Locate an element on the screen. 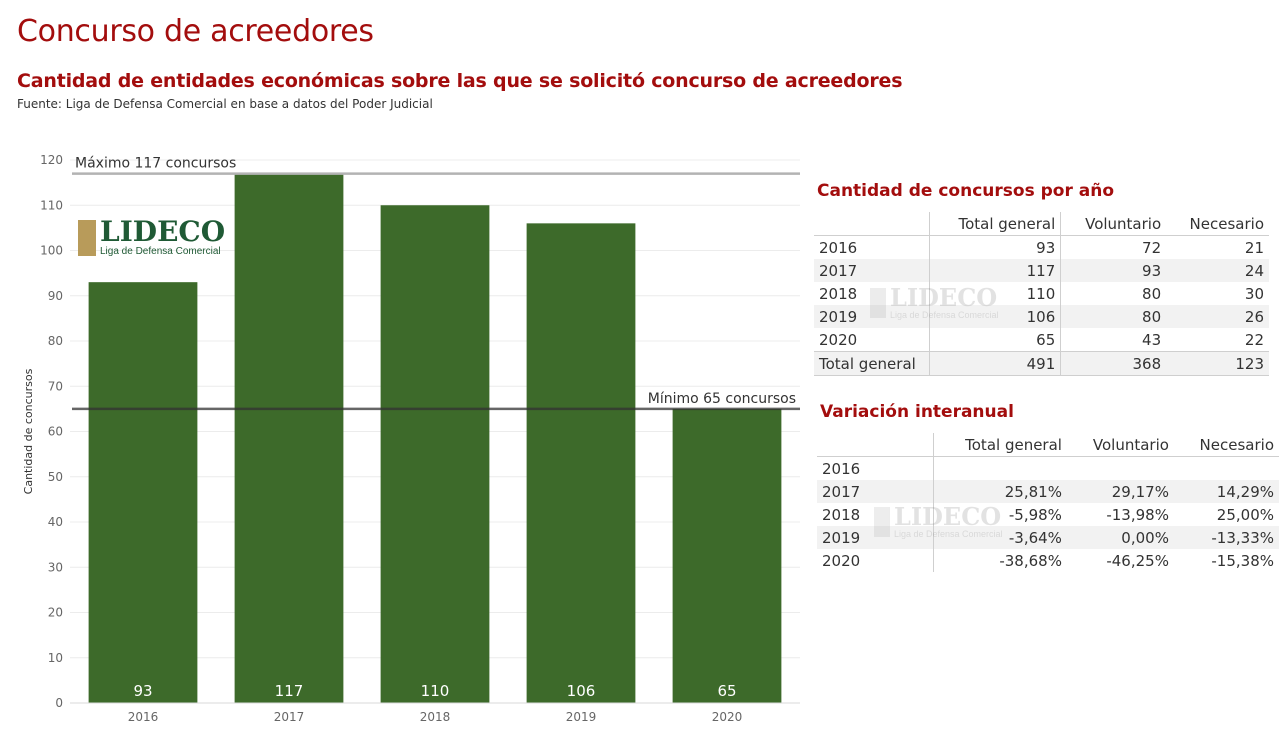  cell-necesario: 30 is located at coordinates (1217, 293).